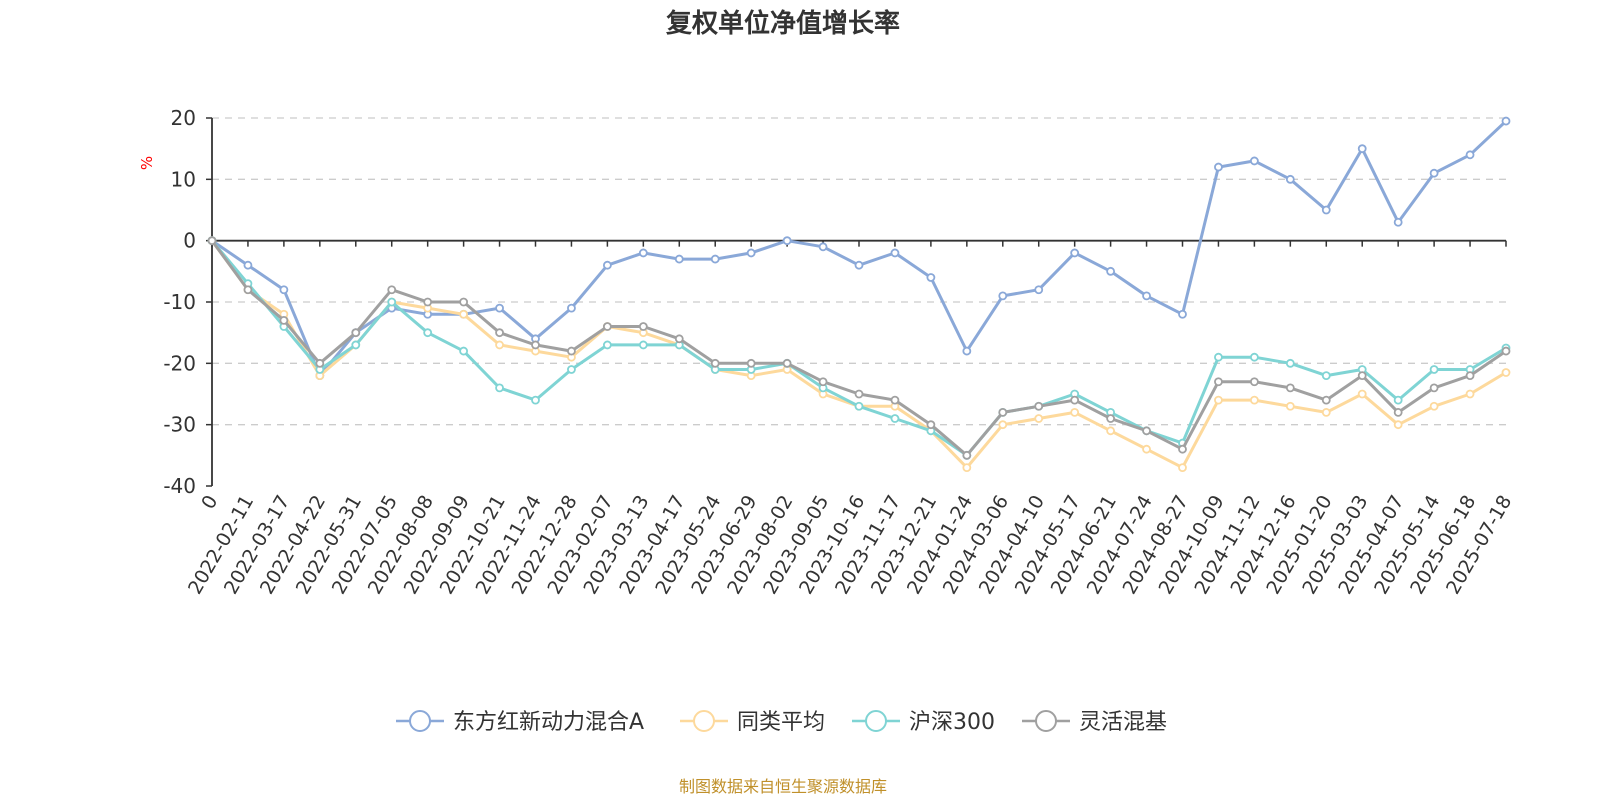 This screenshot has width=1600, height=800. What do you see at coordinates (952, 722) in the screenshot?
I see `legend-label: 沪深300` at bounding box center [952, 722].